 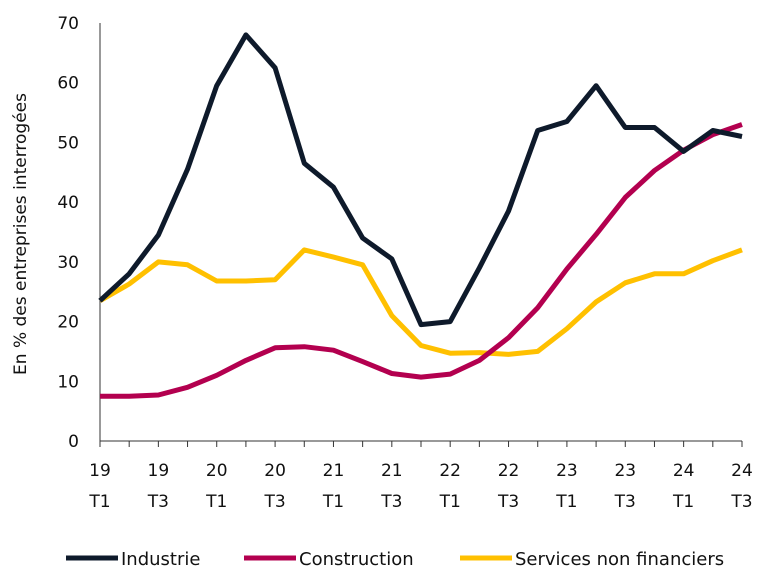 What do you see at coordinates (68, 203) in the screenshot?
I see `y-tick-label: 40` at bounding box center [68, 203].